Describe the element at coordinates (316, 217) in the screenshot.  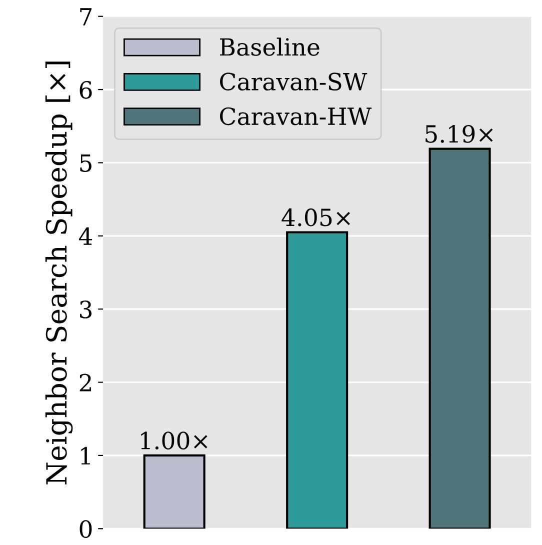
I see `data-label: 4.05×` at that location.